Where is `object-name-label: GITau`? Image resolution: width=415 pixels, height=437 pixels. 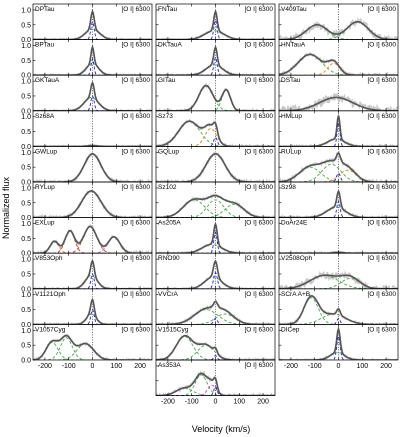 object-name-label: GITau is located at coordinates (167, 80).